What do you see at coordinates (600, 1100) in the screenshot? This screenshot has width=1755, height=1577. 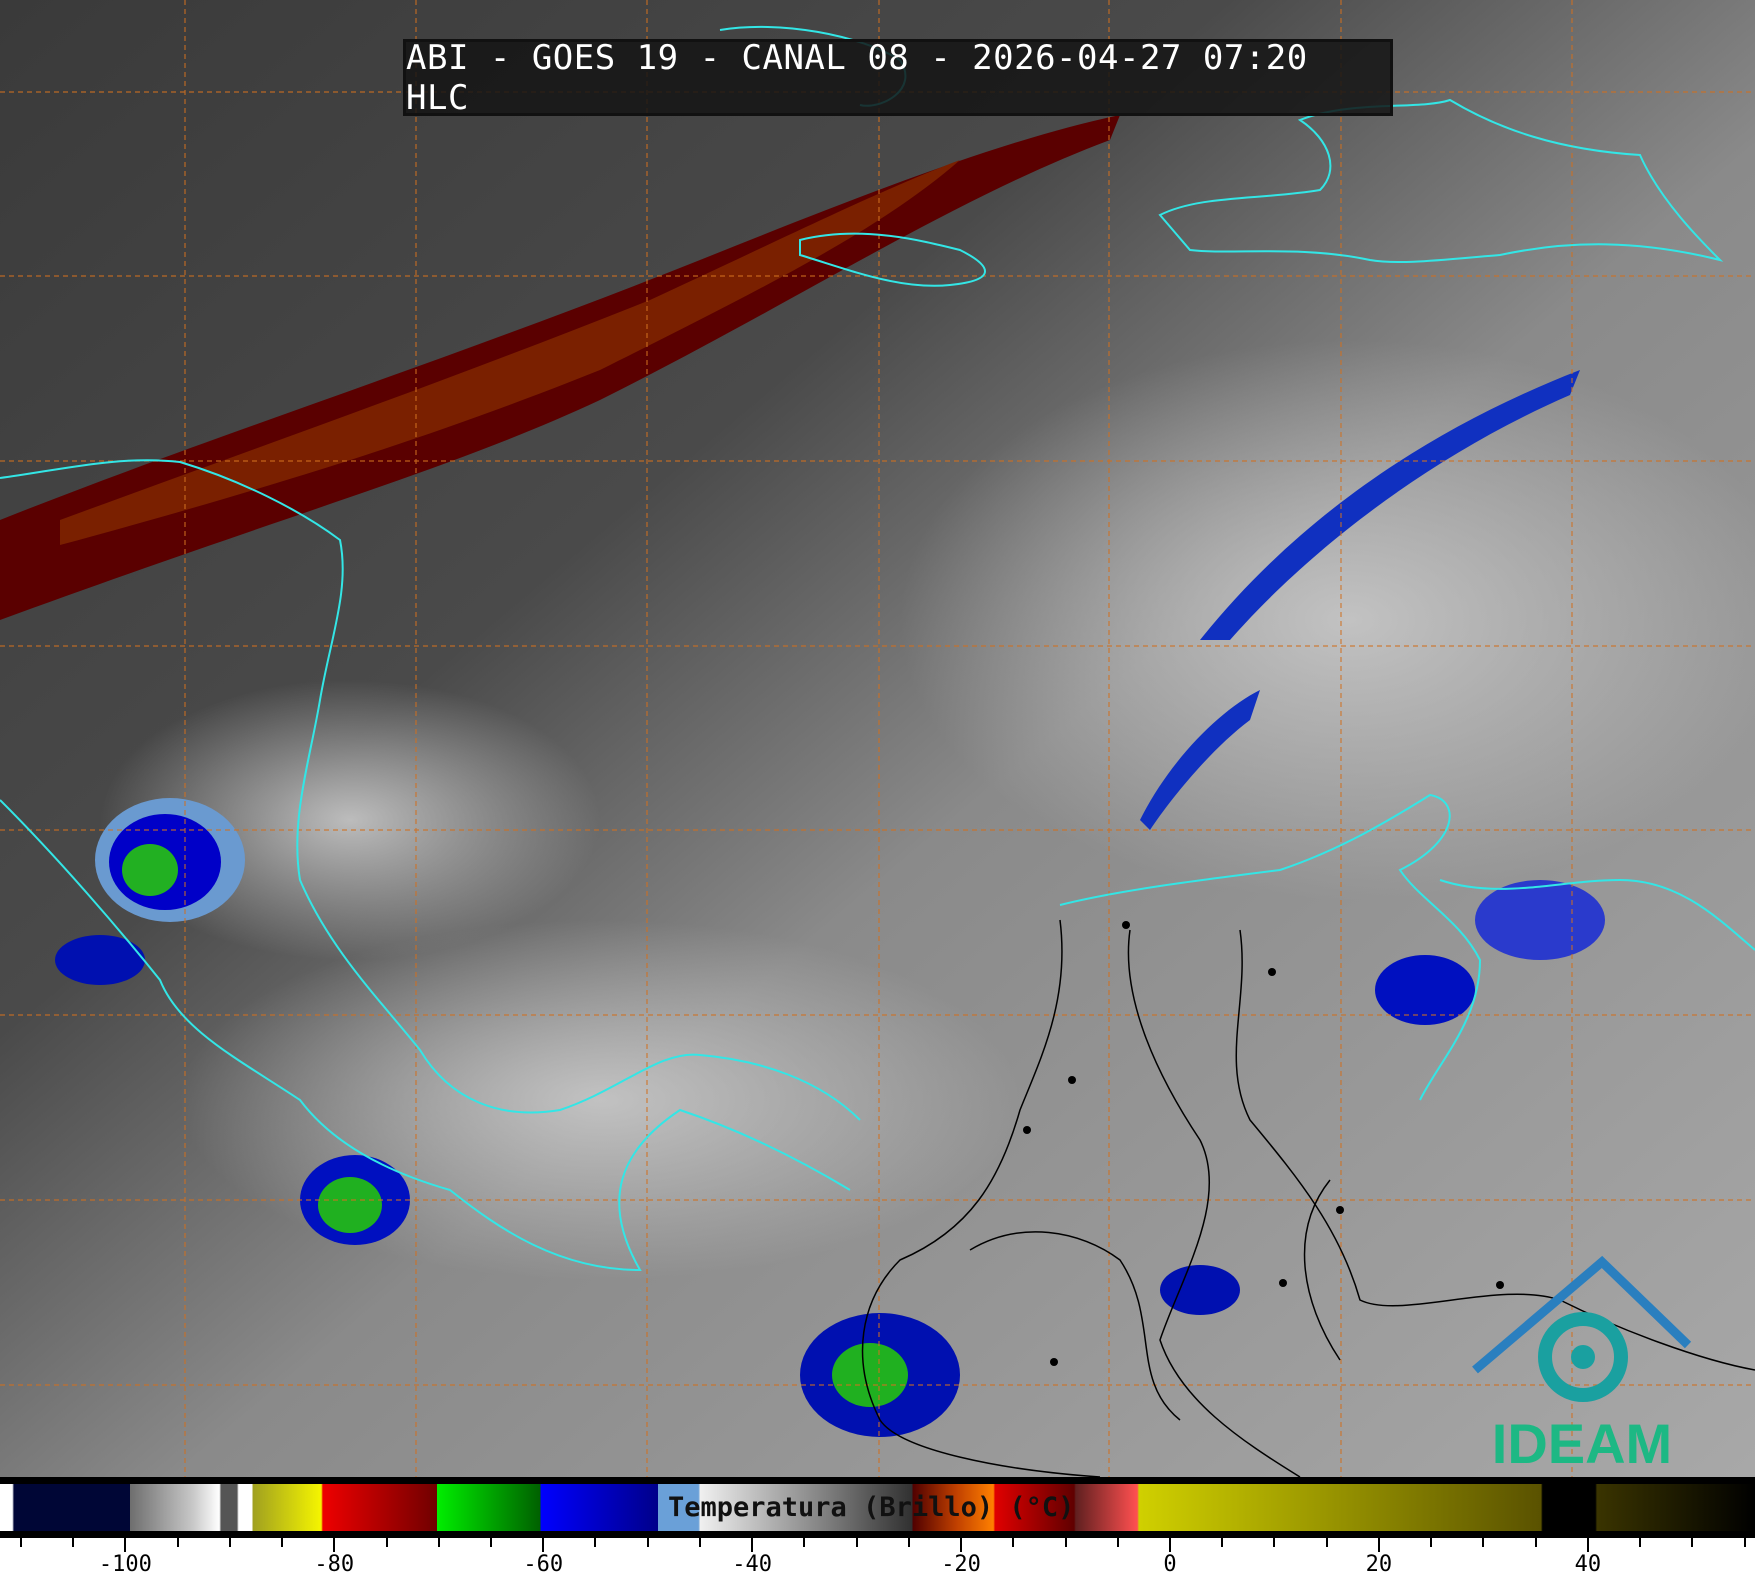 I see `cloud-field` at bounding box center [600, 1100].